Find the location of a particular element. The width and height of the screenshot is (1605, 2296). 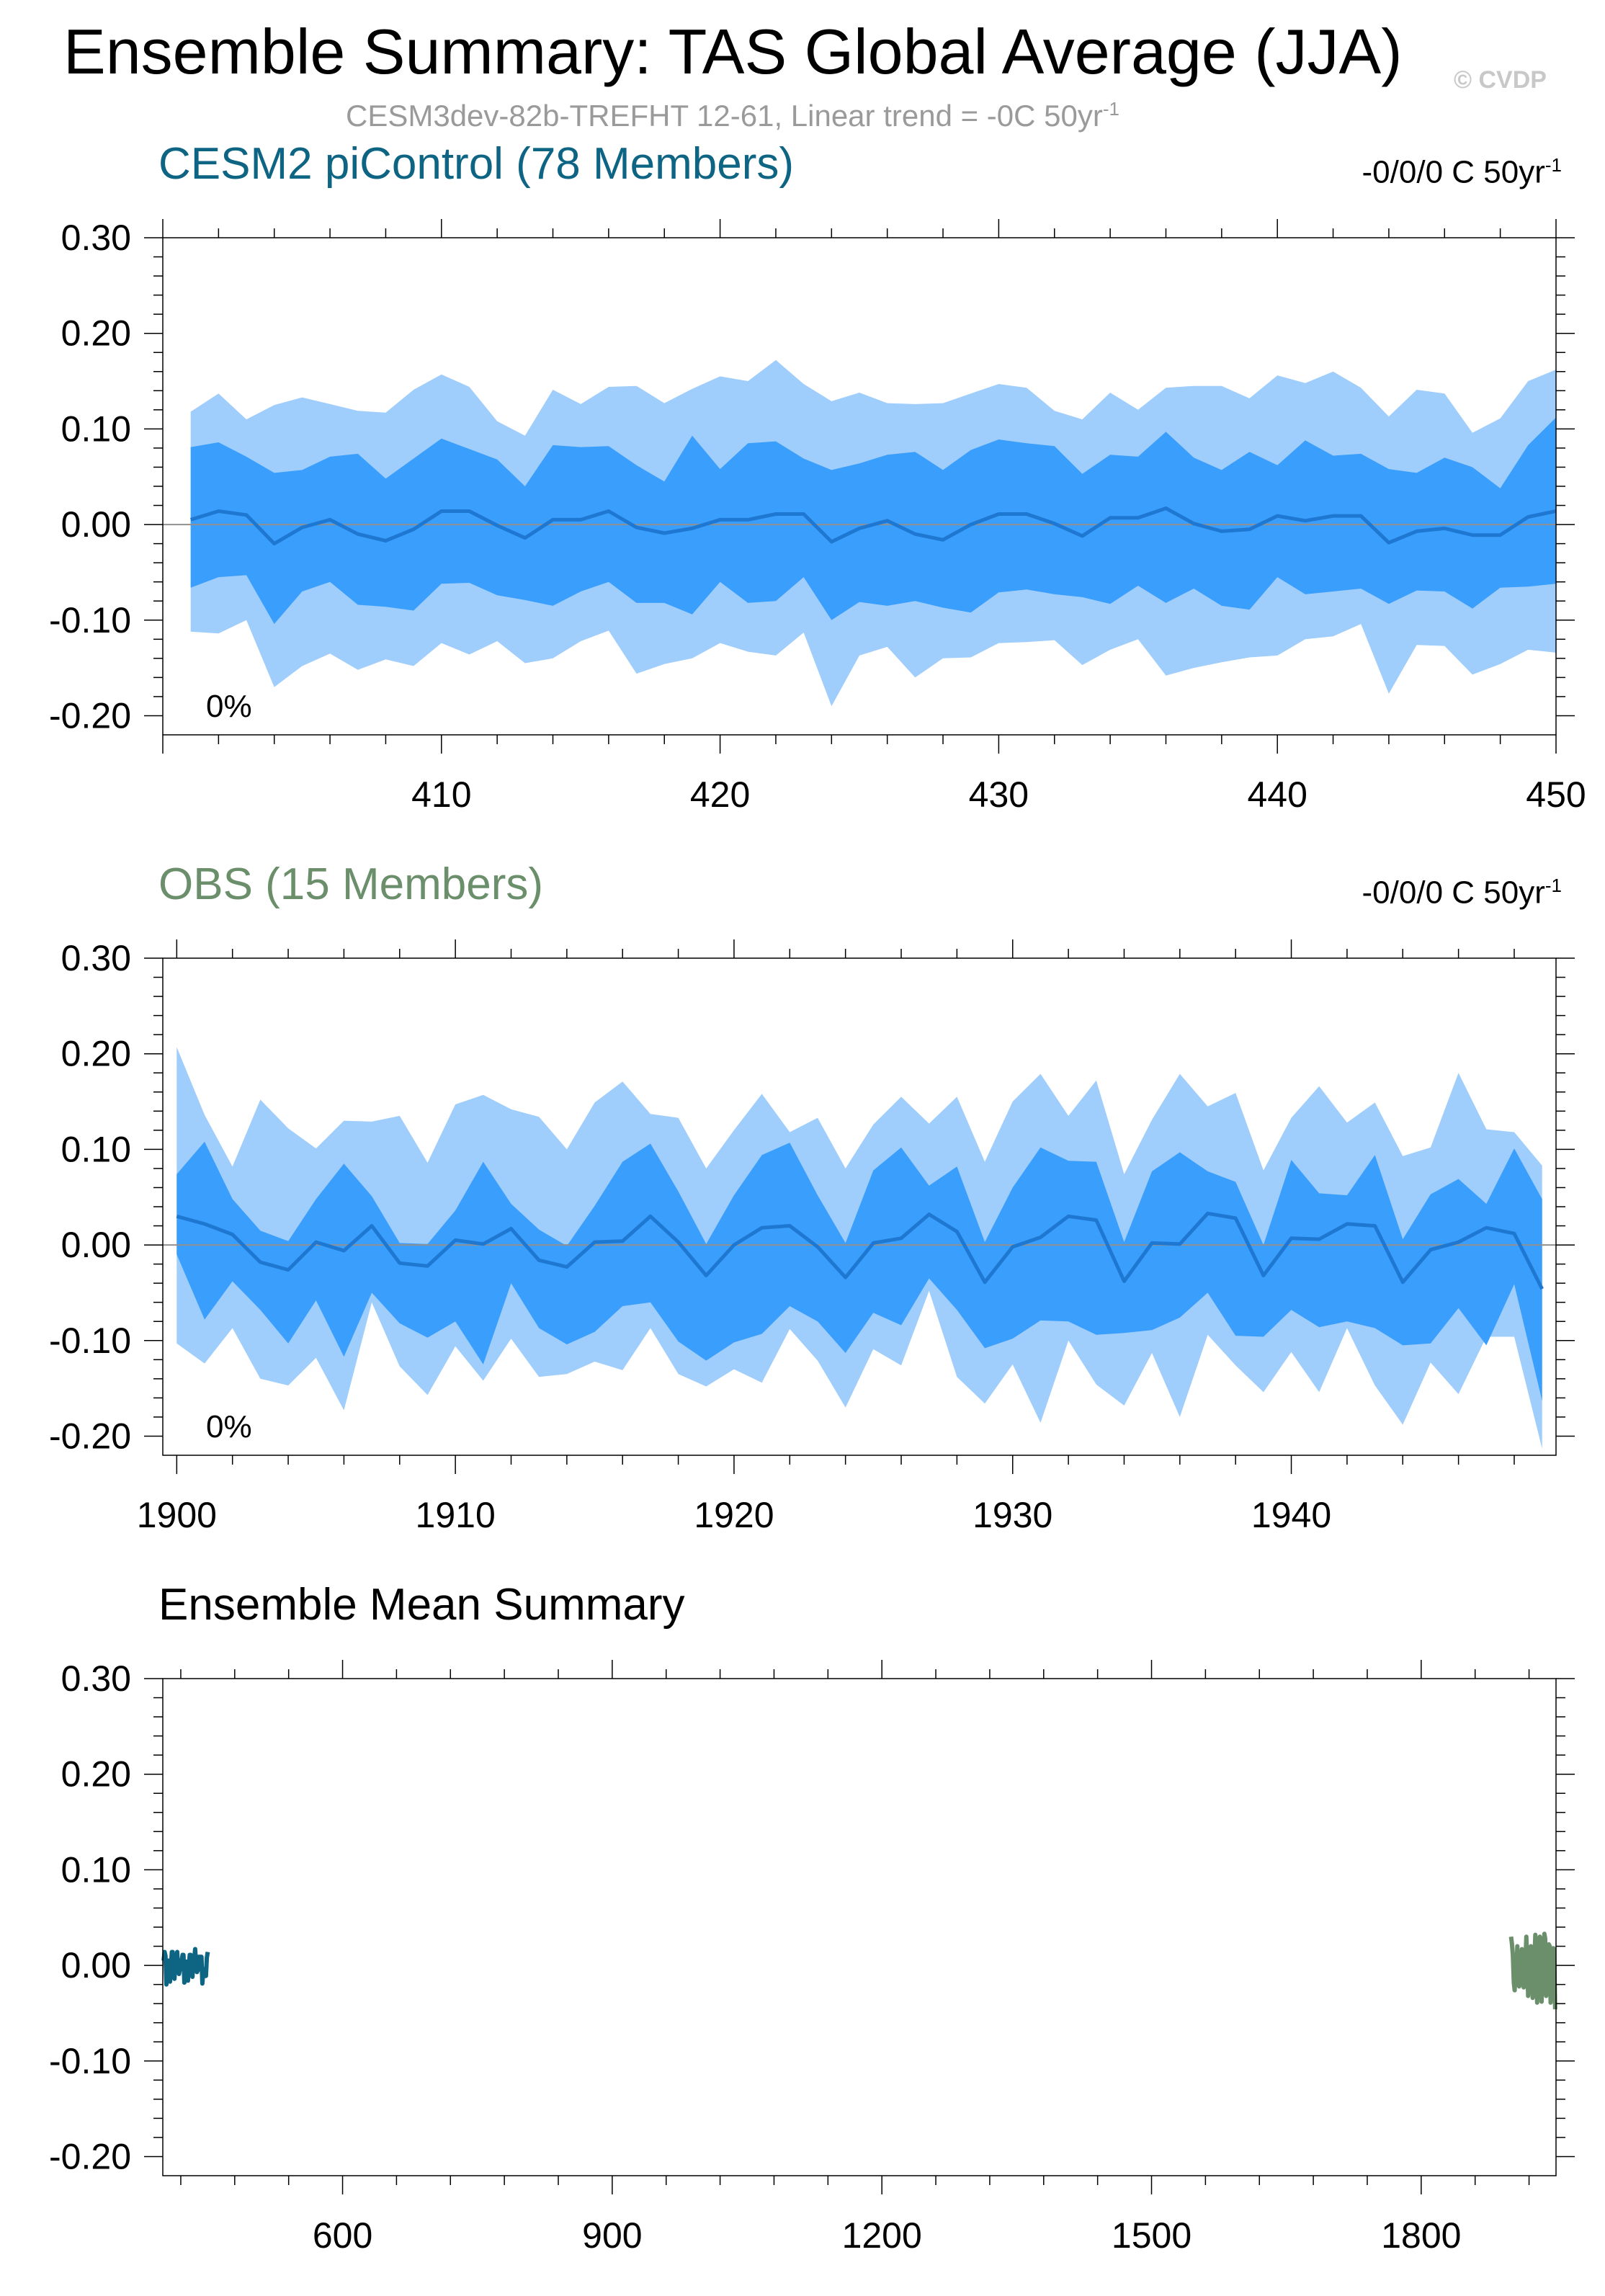

summary-line-obs is located at coordinates (1532, 1970).